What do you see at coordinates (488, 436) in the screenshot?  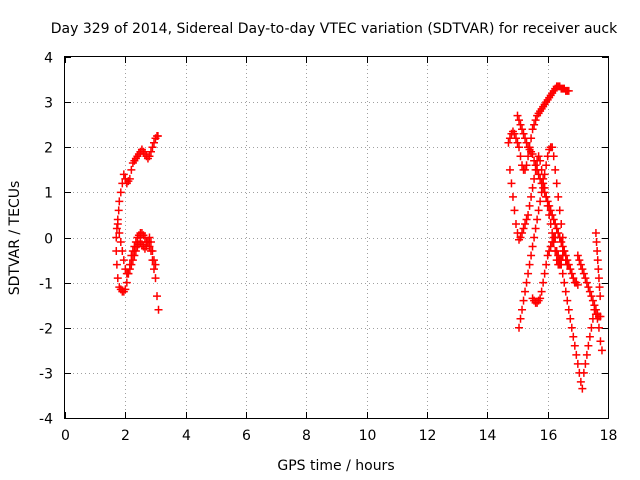 I see `x-tick-label: 14` at bounding box center [488, 436].